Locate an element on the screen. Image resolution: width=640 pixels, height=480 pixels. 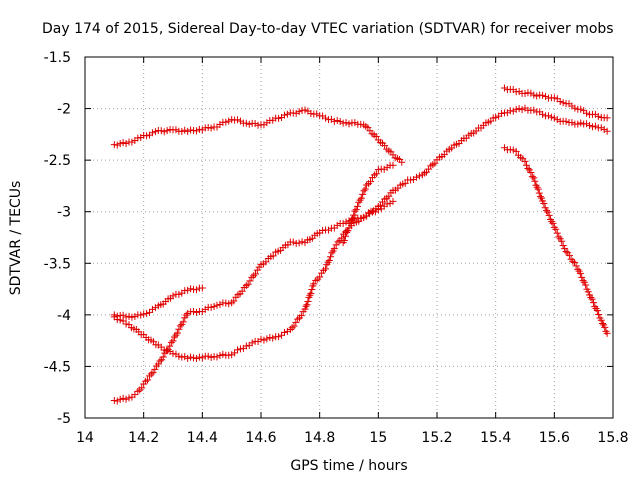
y-tick-label: -2.5 is located at coordinates (57, 161).